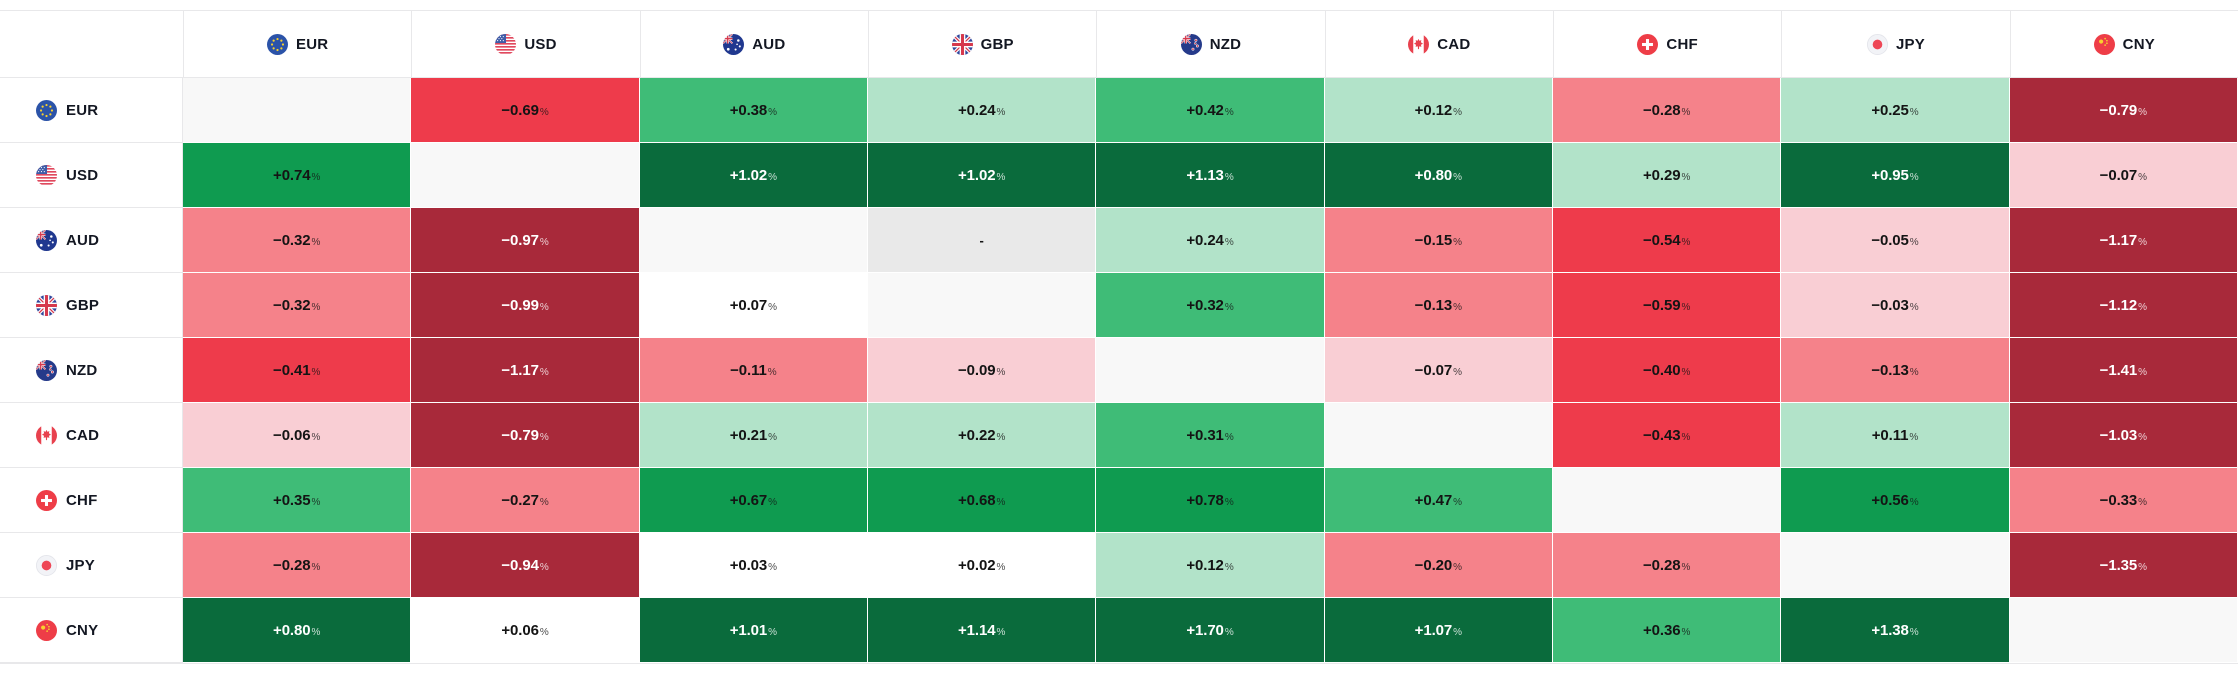  Describe the element at coordinates (1667, 565) in the screenshot. I see `cell-jpy-chf: −0.28%` at that location.